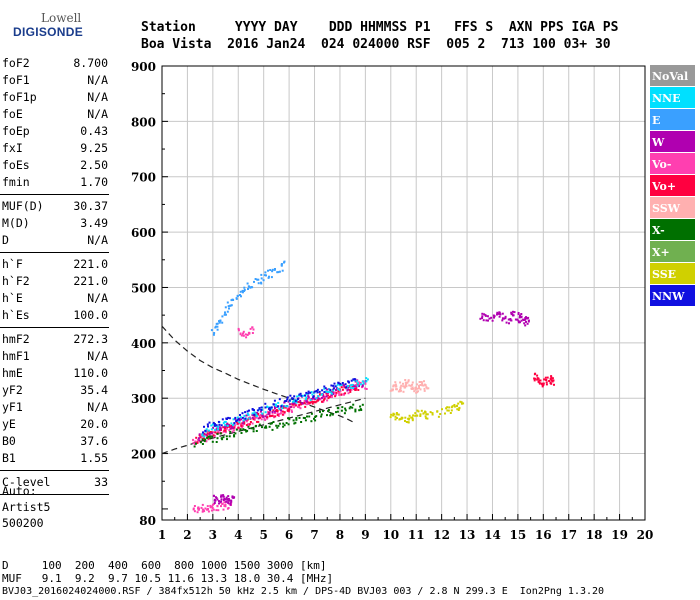  I want to click on y-tick-label: 200, so click(143, 455).